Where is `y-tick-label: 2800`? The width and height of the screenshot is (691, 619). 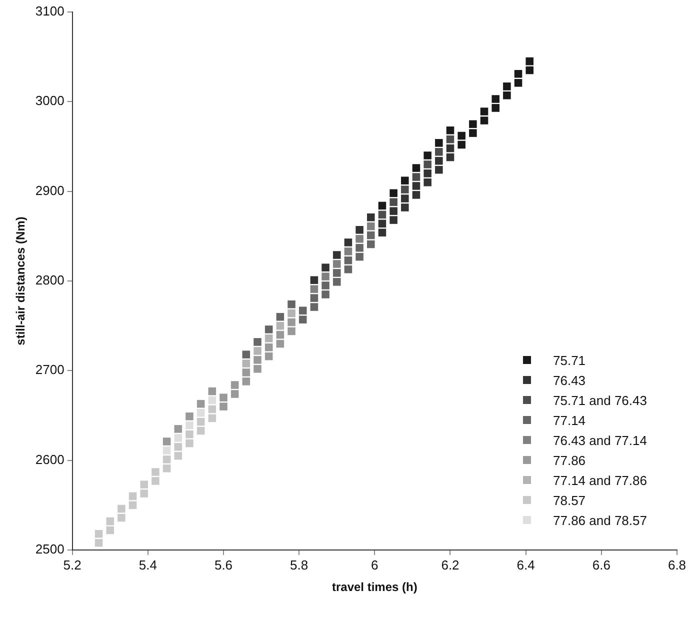 y-tick-label: 2800 is located at coordinates (49, 280).